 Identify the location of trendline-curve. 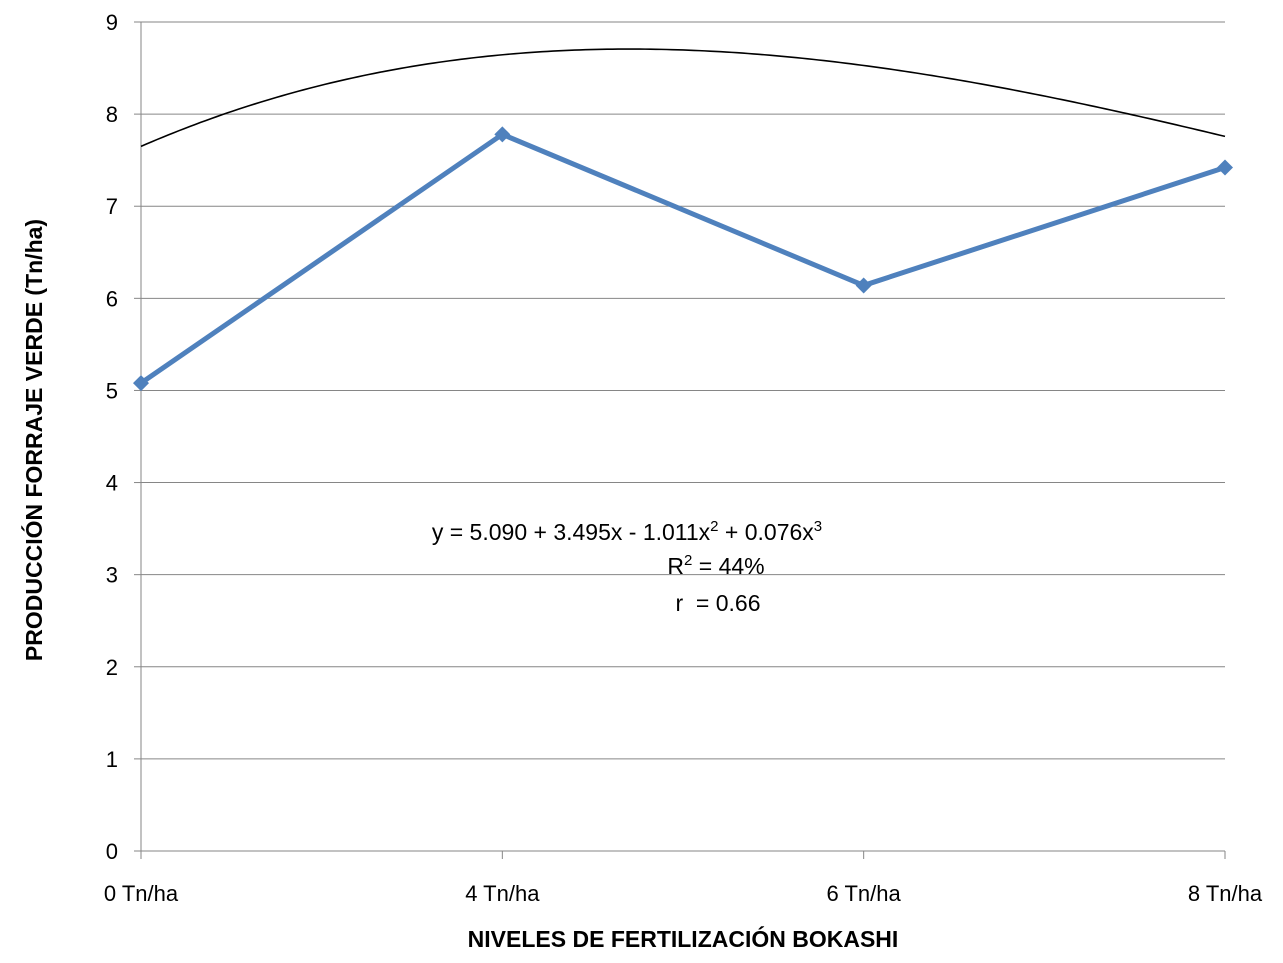
(683, 98).